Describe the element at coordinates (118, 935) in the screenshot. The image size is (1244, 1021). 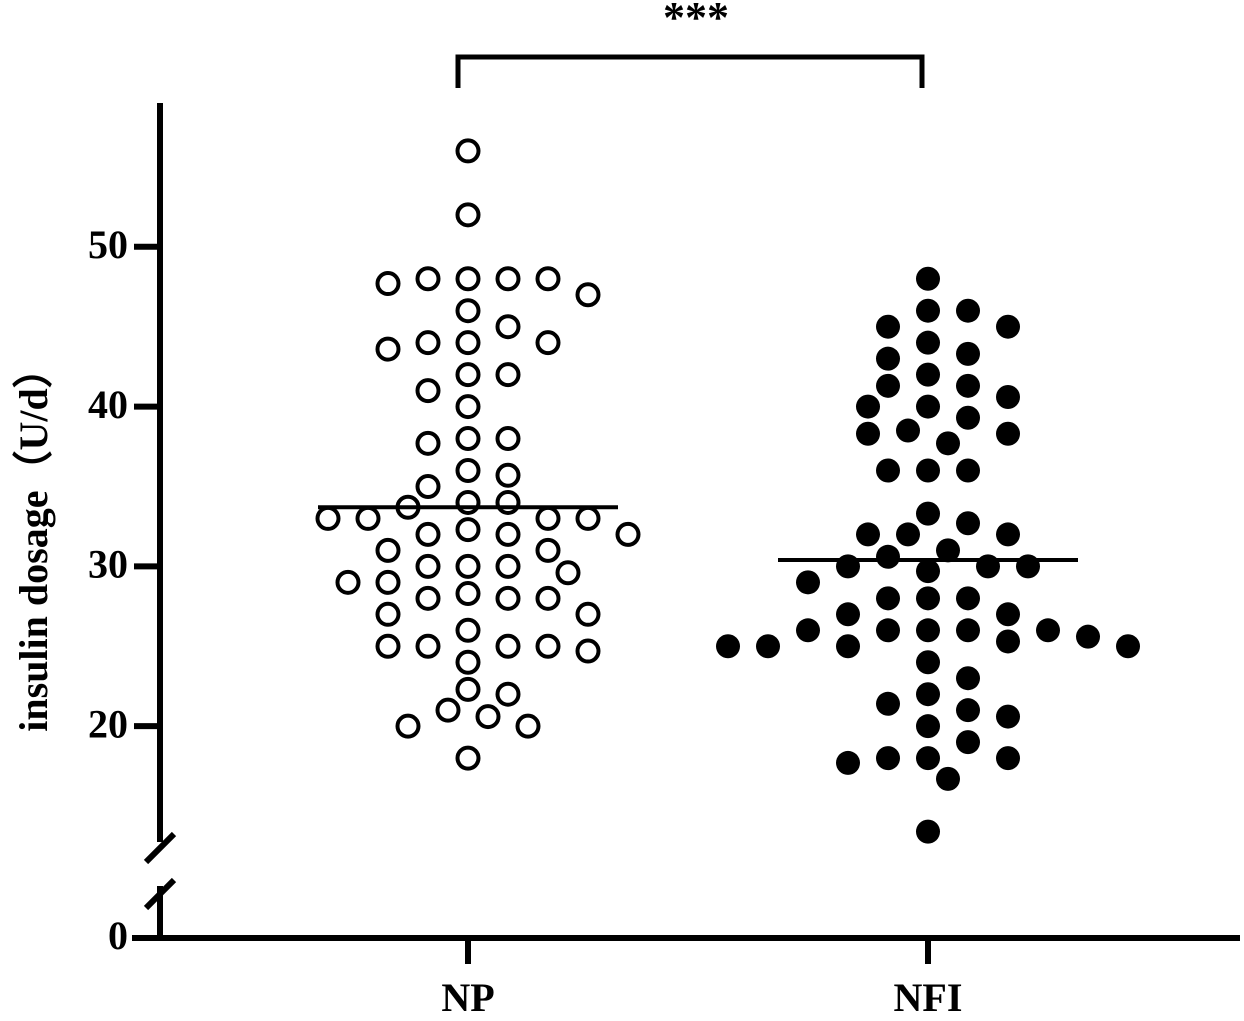
I see `y-tick-label: 0` at that location.